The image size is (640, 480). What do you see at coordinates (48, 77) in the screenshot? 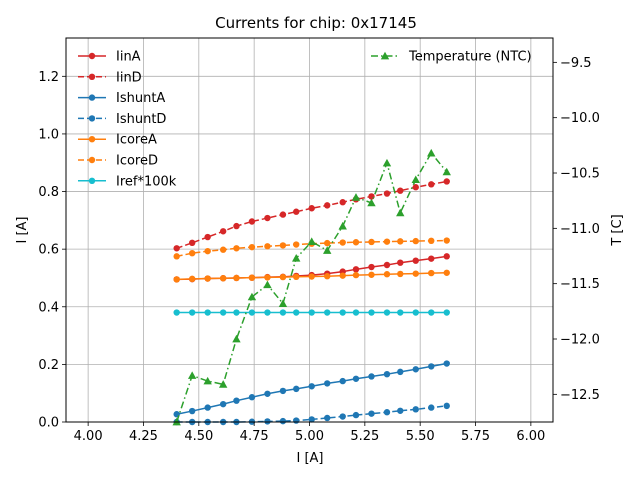
I see `y-tick-label: 1.2` at bounding box center [48, 77].